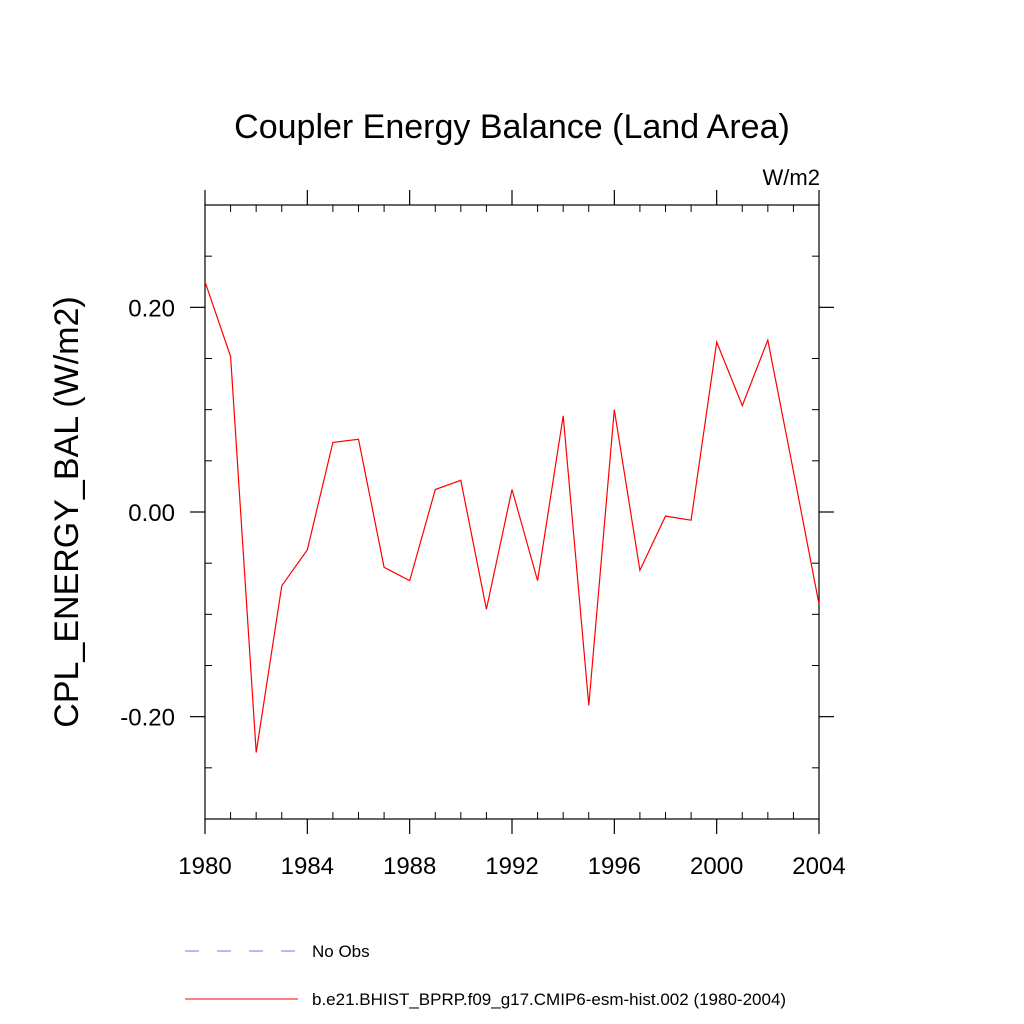 Image resolution: width=1024 pixels, height=1024 pixels. What do you see at coordinates (791, 177) in the screenshot?
I see `units-label: W/m2` at bounding box center [791, 177].